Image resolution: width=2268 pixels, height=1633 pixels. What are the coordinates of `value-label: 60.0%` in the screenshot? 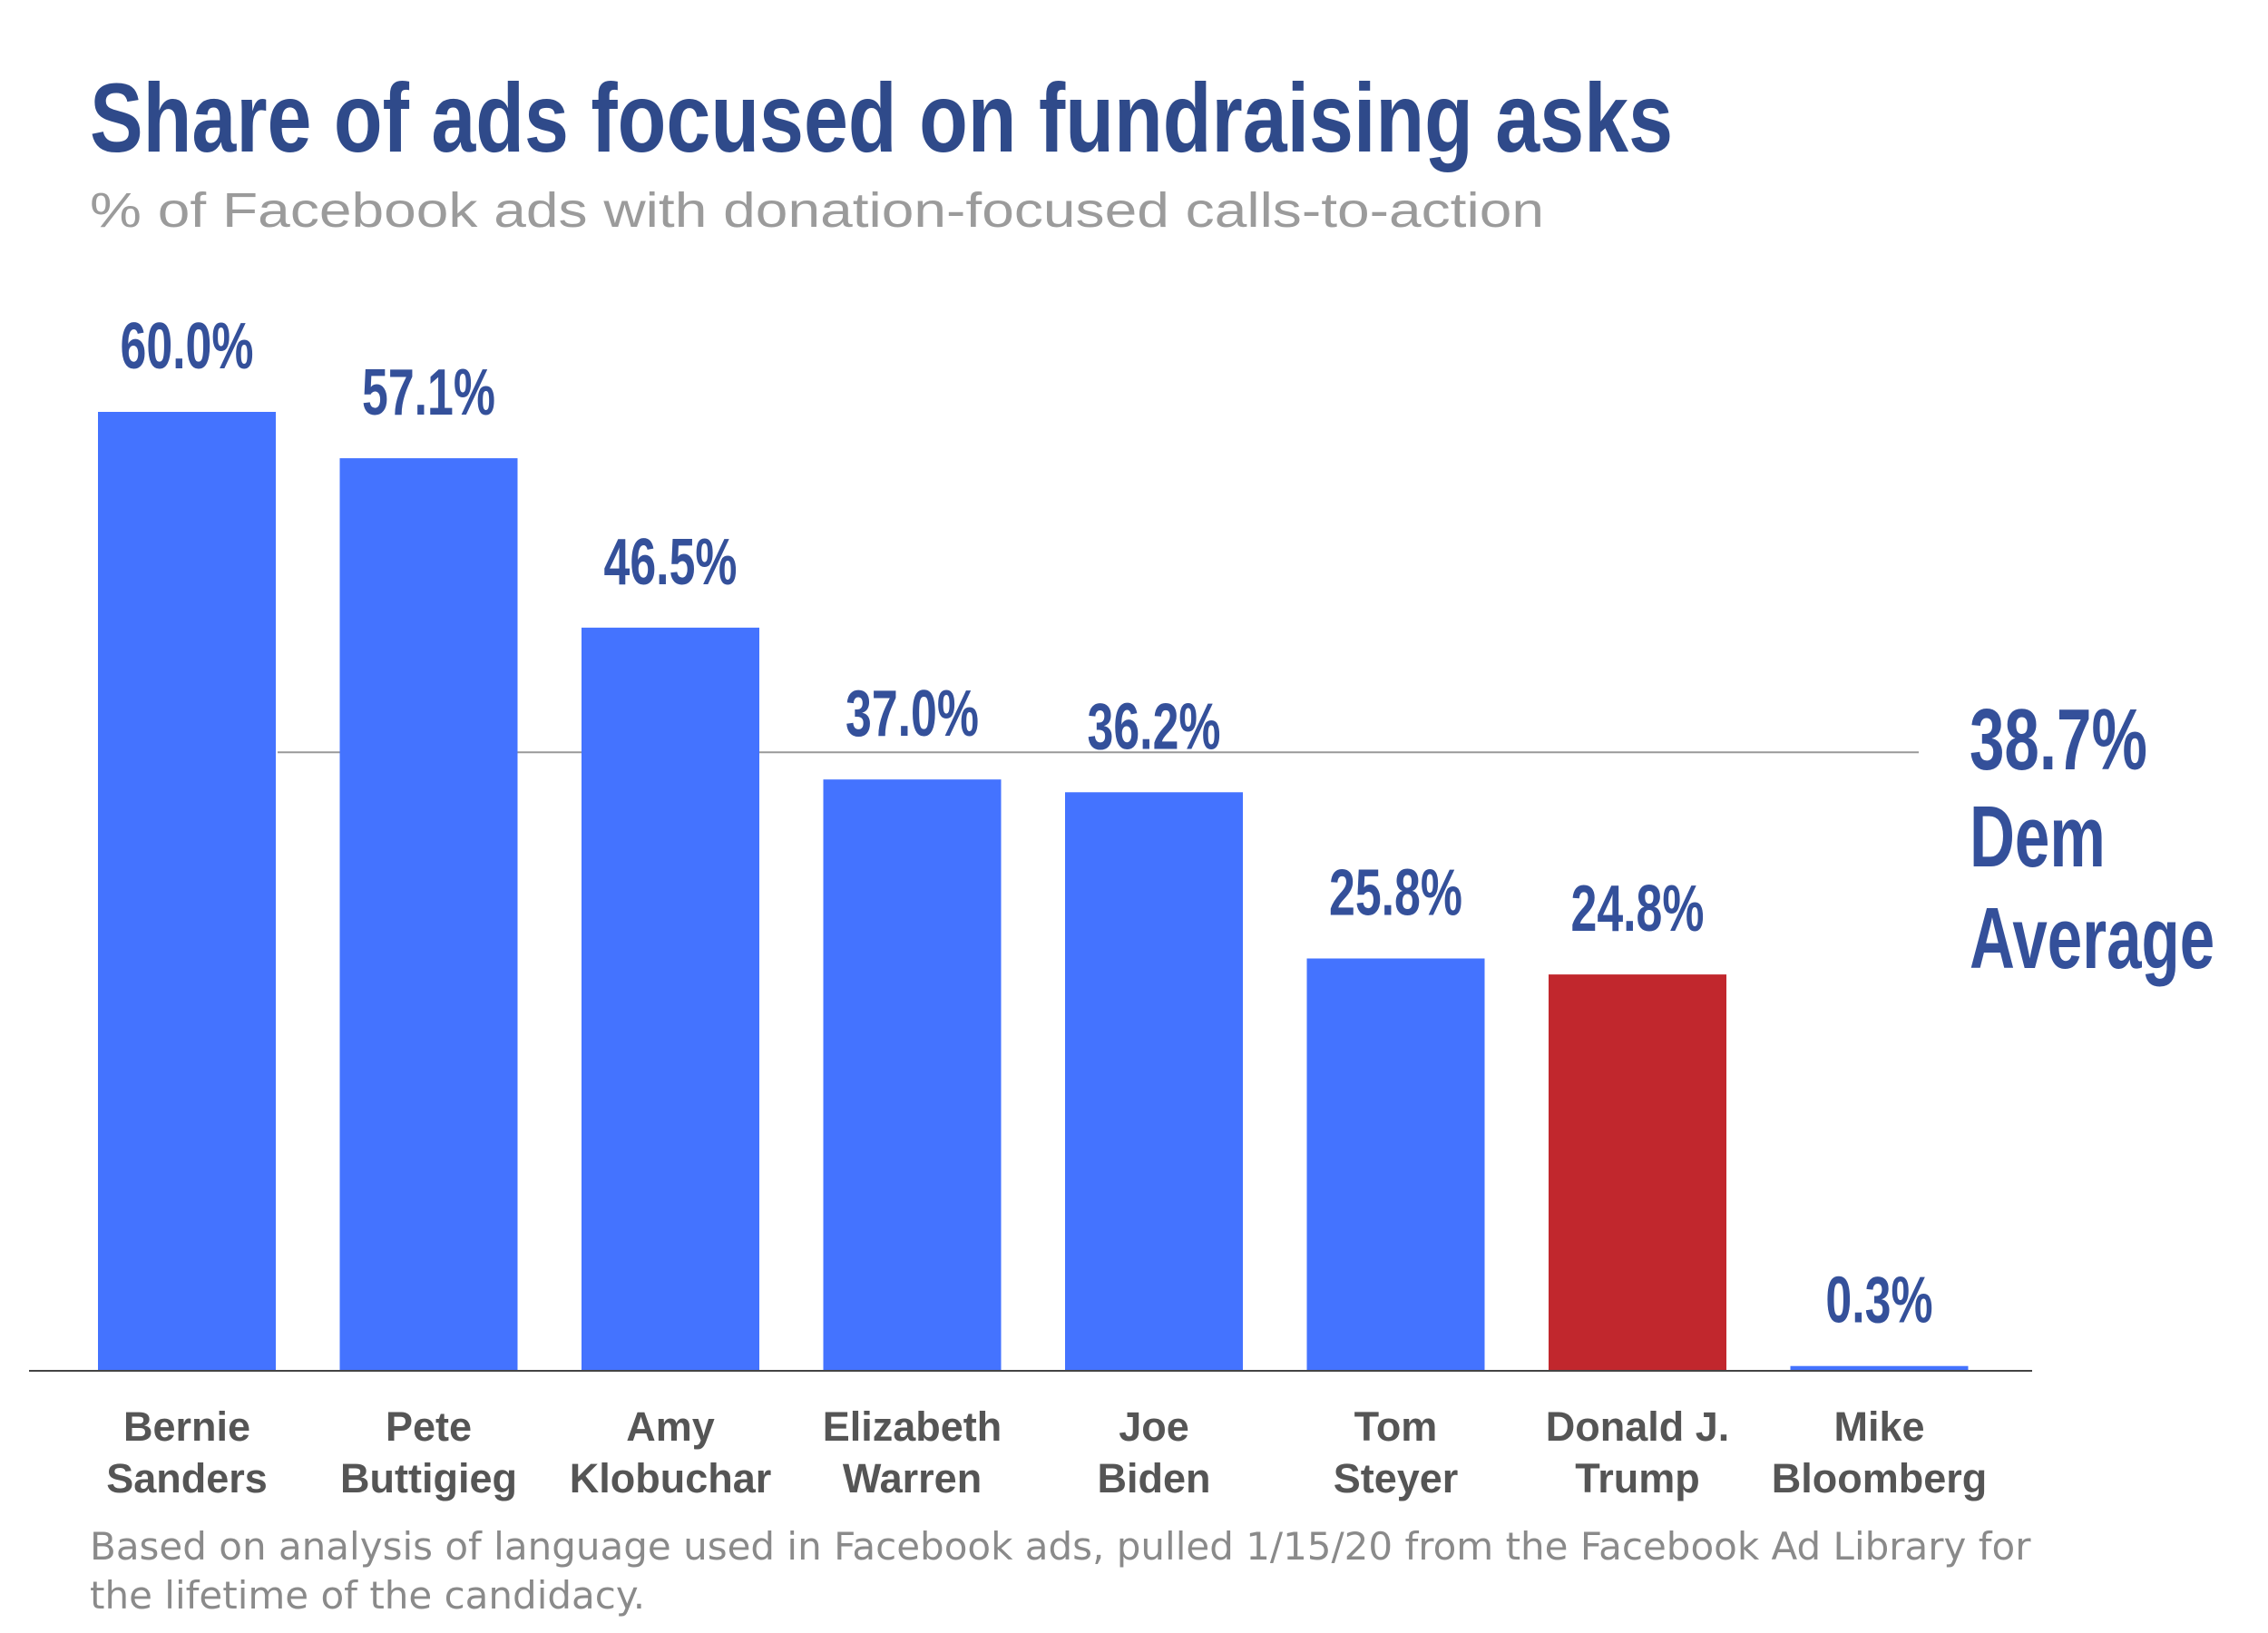 It's located at (188, 346).